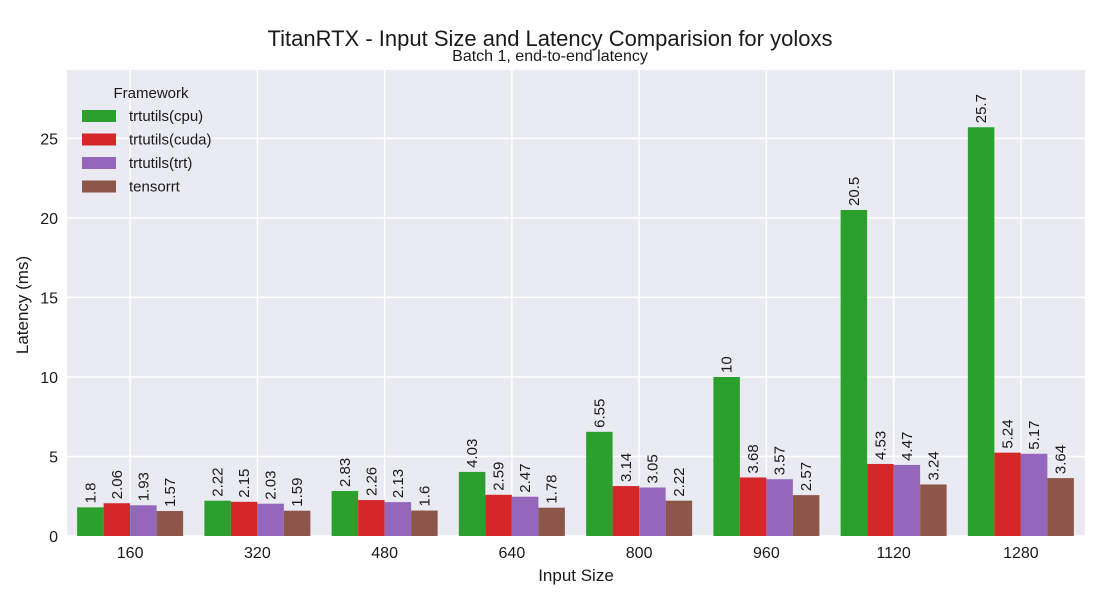  Describe the element at coordinates (345, 472) in the screenshot. I see `bar-value-label: 2.83` at that location.